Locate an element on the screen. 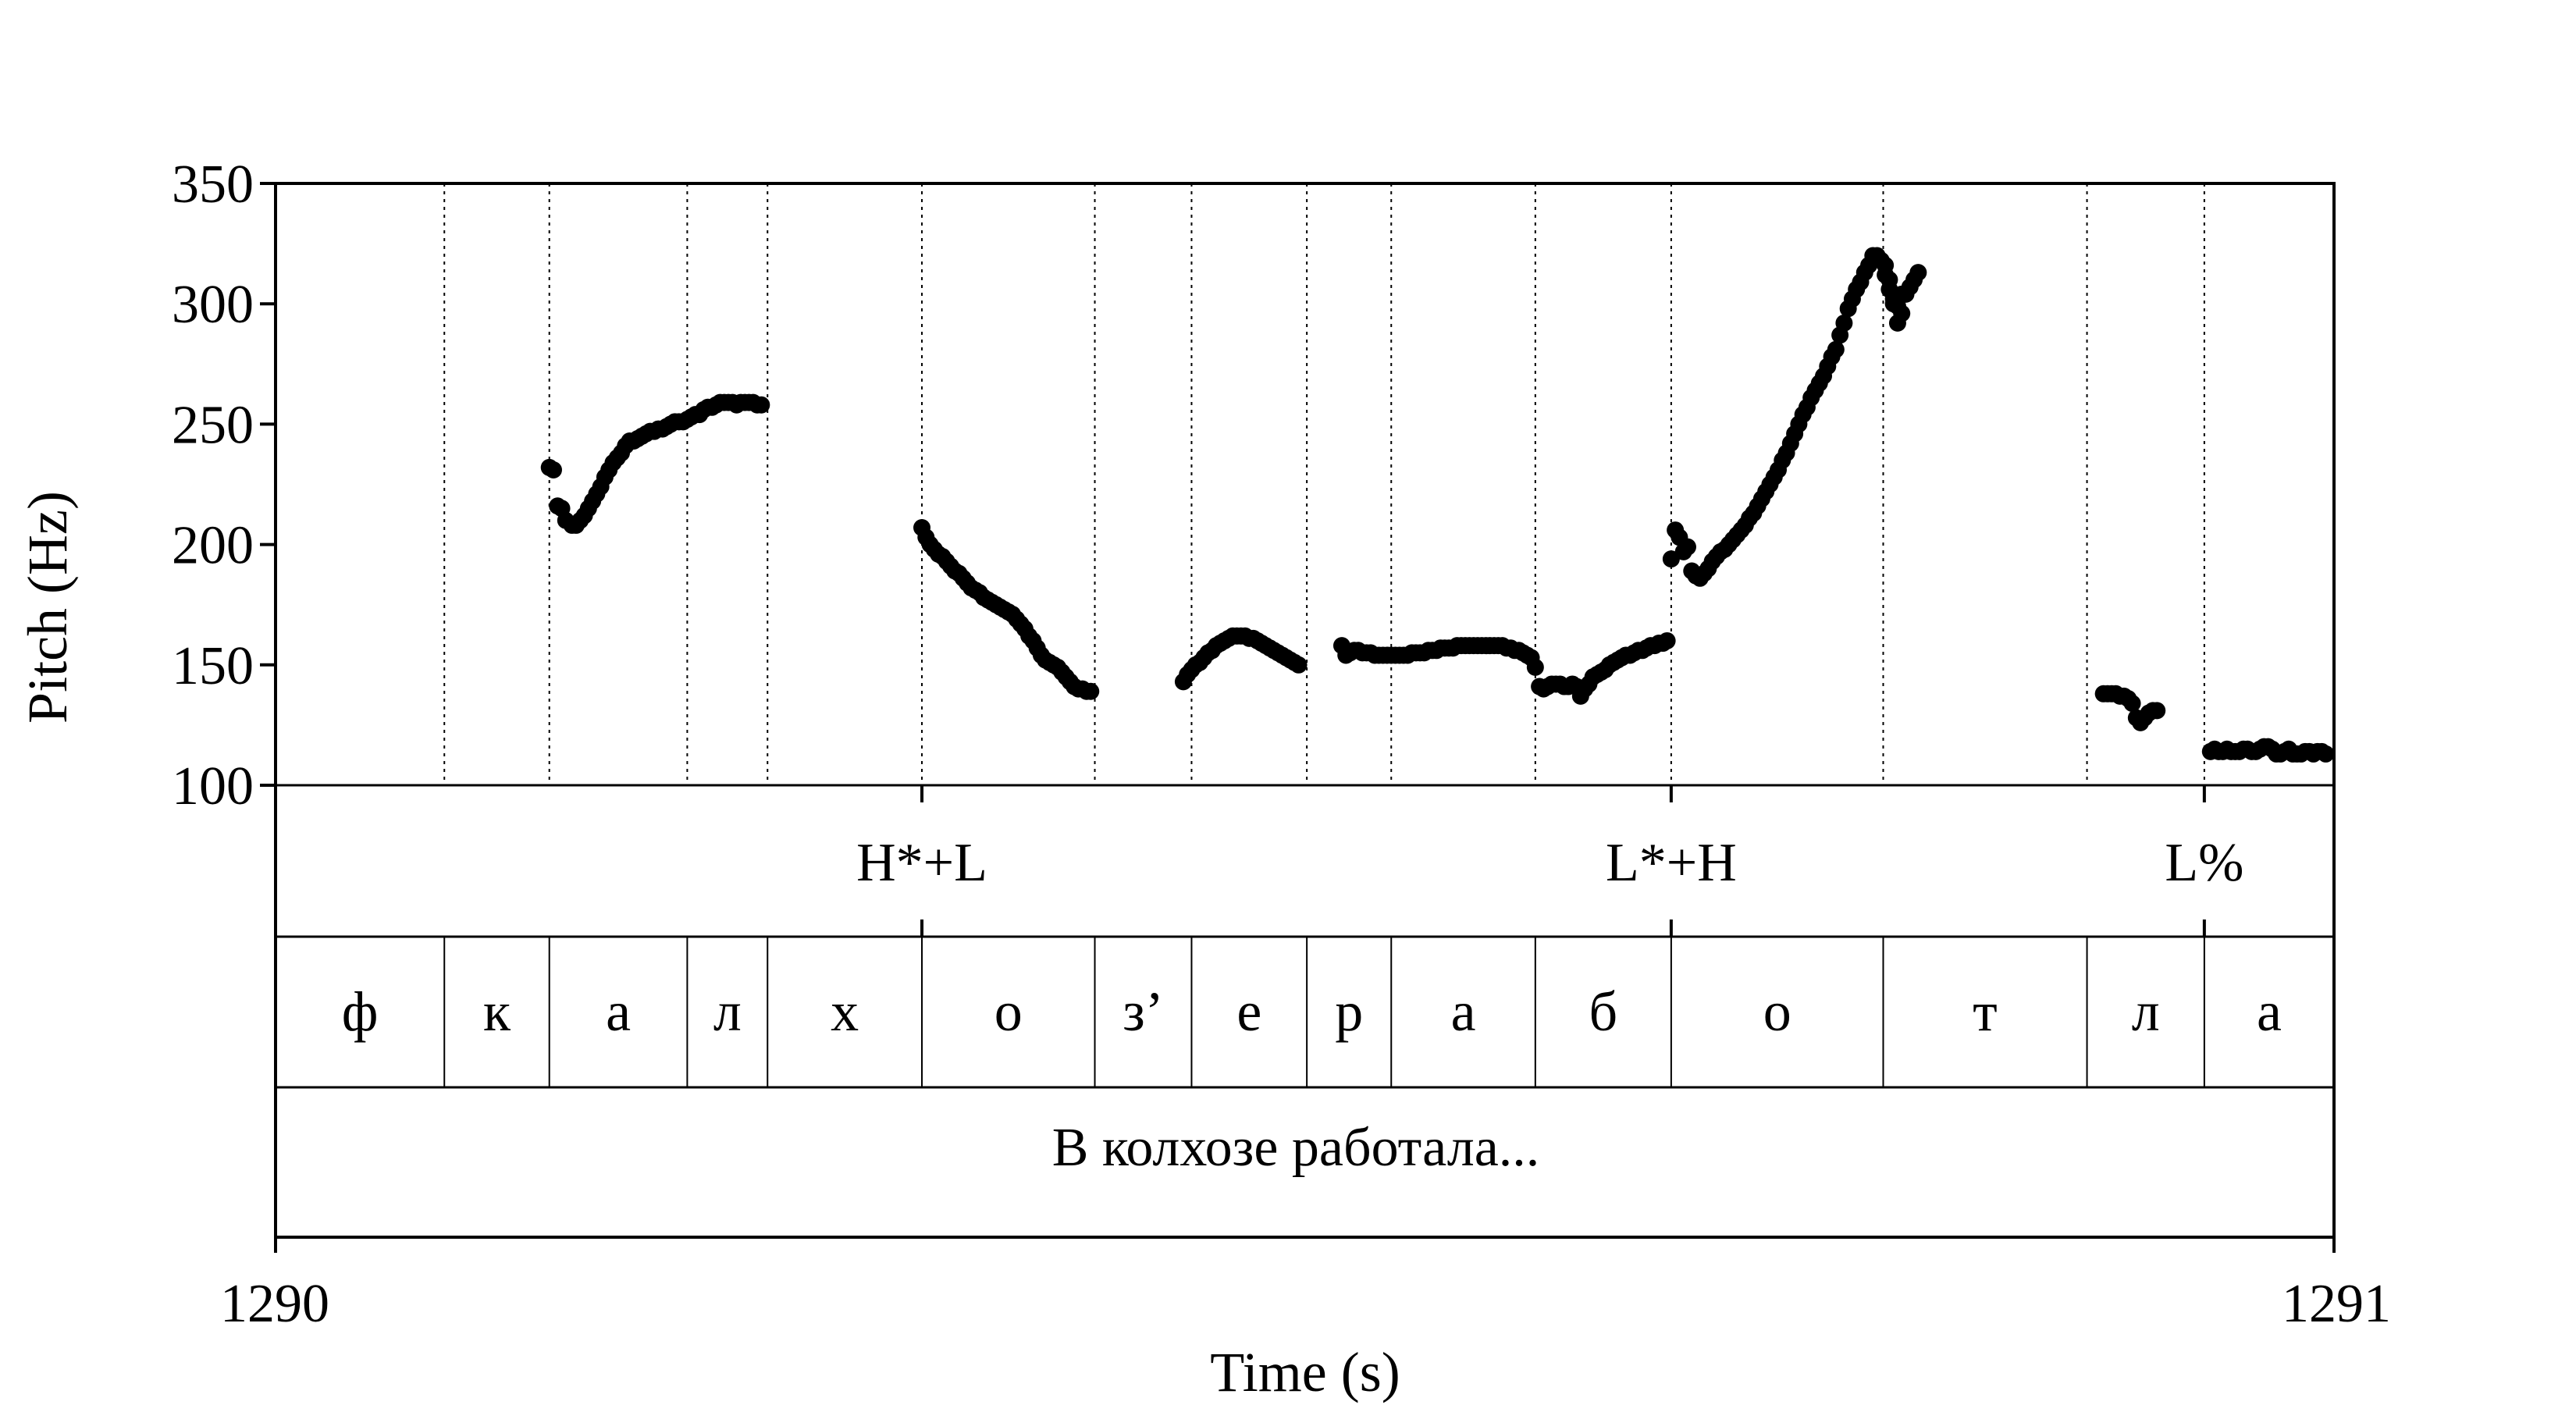 The height and width of the screenshot is (1405, 2576). tone-tier: H*+L L*+H L% is located at coordinates (1549, 861).